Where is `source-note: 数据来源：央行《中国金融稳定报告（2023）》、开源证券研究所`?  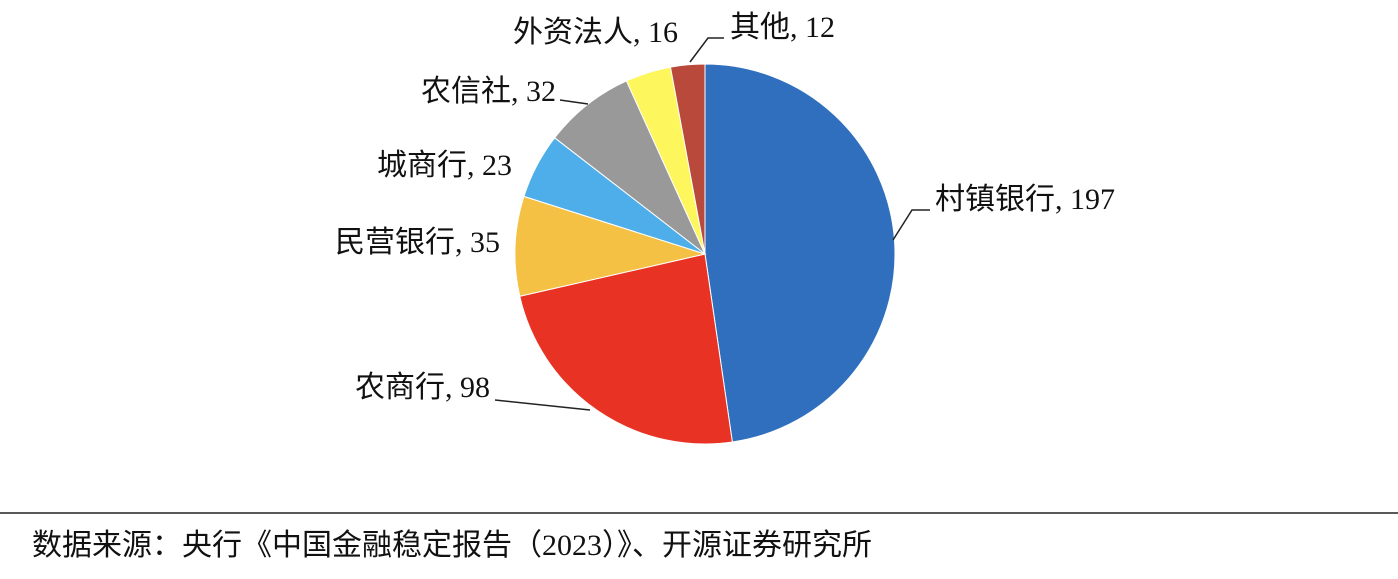
source-note: 数据来源：央行《中国金融稳定报告（2023）》、开源证券研究所 is located at coordinates (452, 545).